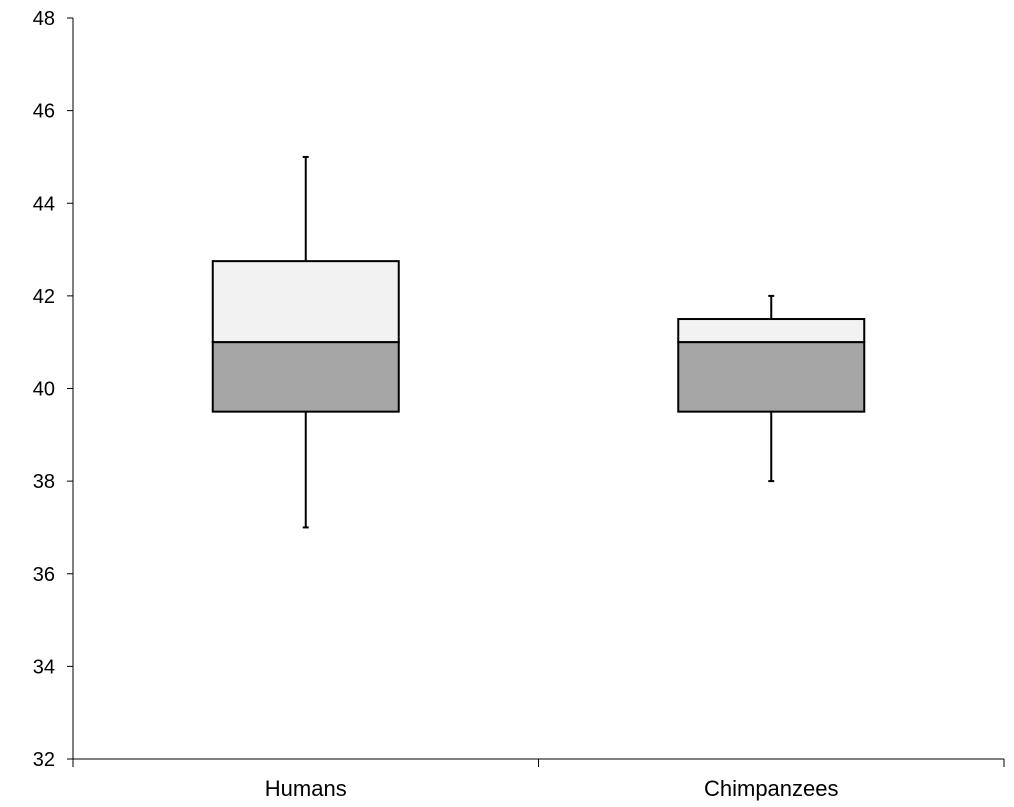  Describe the element at coordinates (44, 204) in the screenshot. I see `y-tick-label: 44` at that location.